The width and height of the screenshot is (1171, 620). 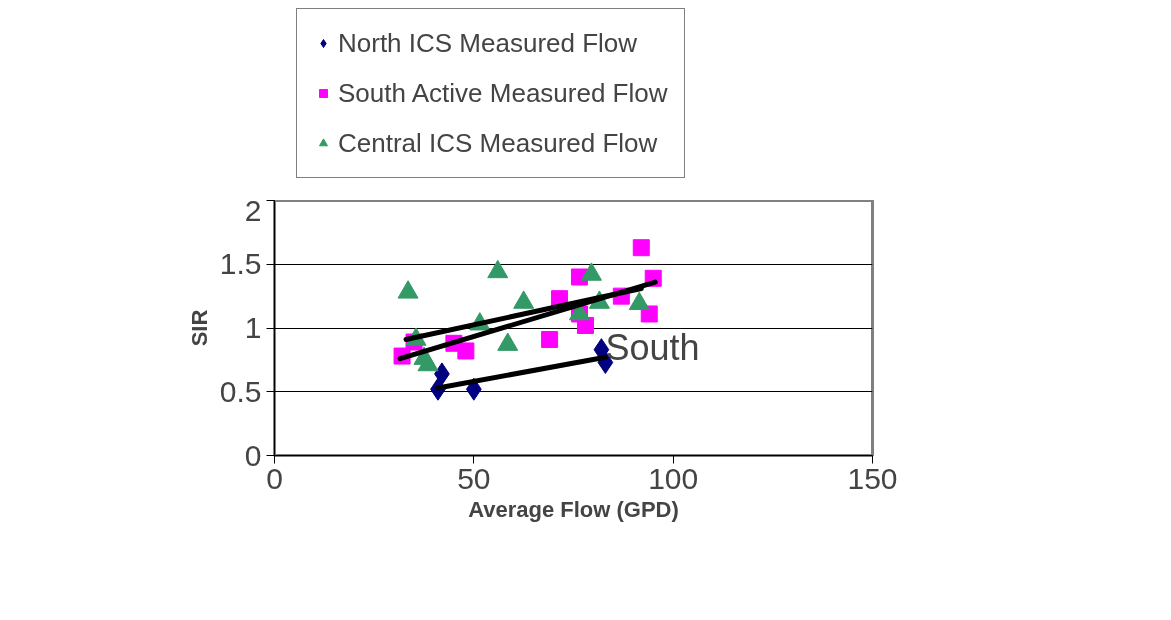 I want to click on y-tick-label: 0, so click(x=253, y=455).